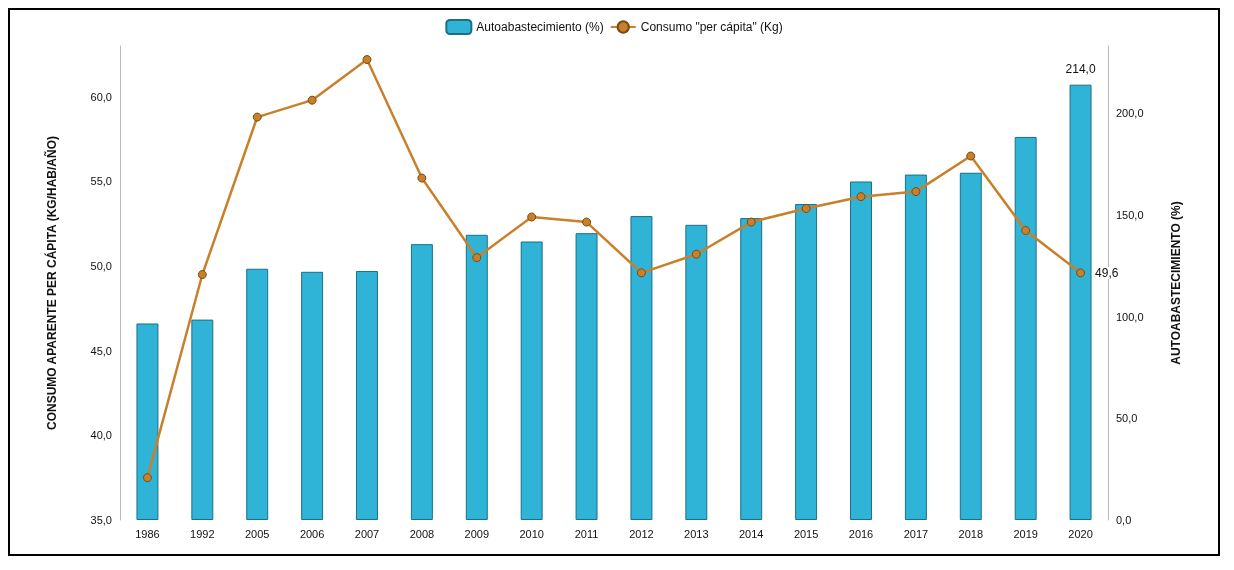  Describe the element at coordinates (101, 520) in the screenshot. I see `y-tick-label: 35,0` at that location.